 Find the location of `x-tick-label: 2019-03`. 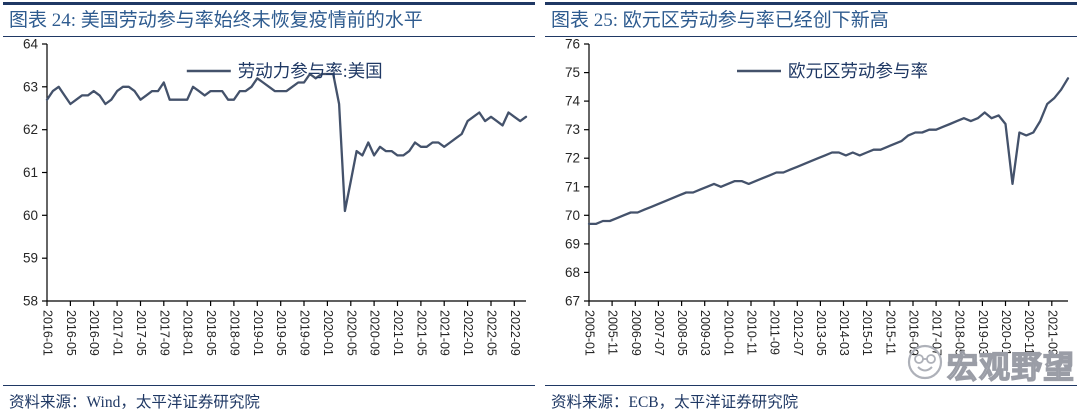

x-tick-label: 2019-03 is located at coordinates (983, 333).